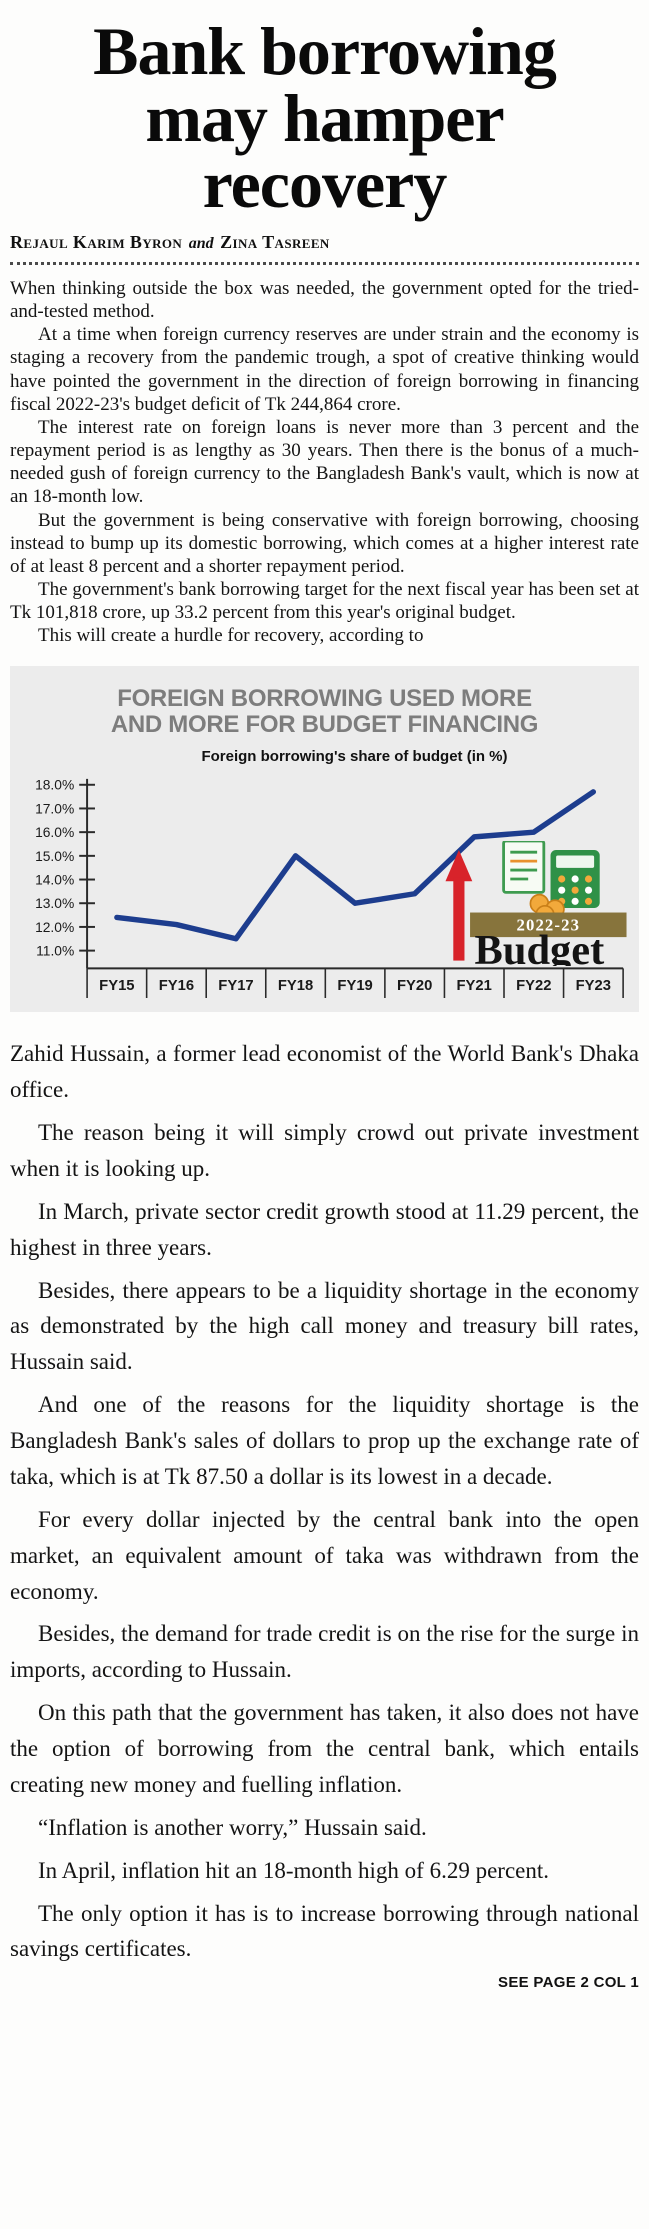  What do you see at coordinates (324, 262) in the screenshot?
I see `byline-divider` at bounding box center [324, 262].